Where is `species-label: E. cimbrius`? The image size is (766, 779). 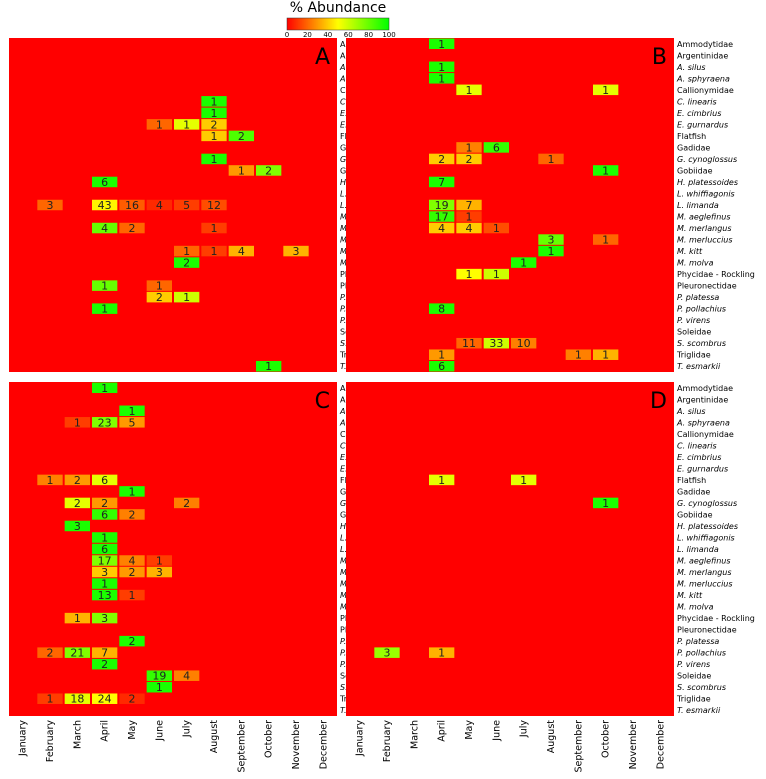 species-label: E. cimbrius is located at coordinates (699, 457).